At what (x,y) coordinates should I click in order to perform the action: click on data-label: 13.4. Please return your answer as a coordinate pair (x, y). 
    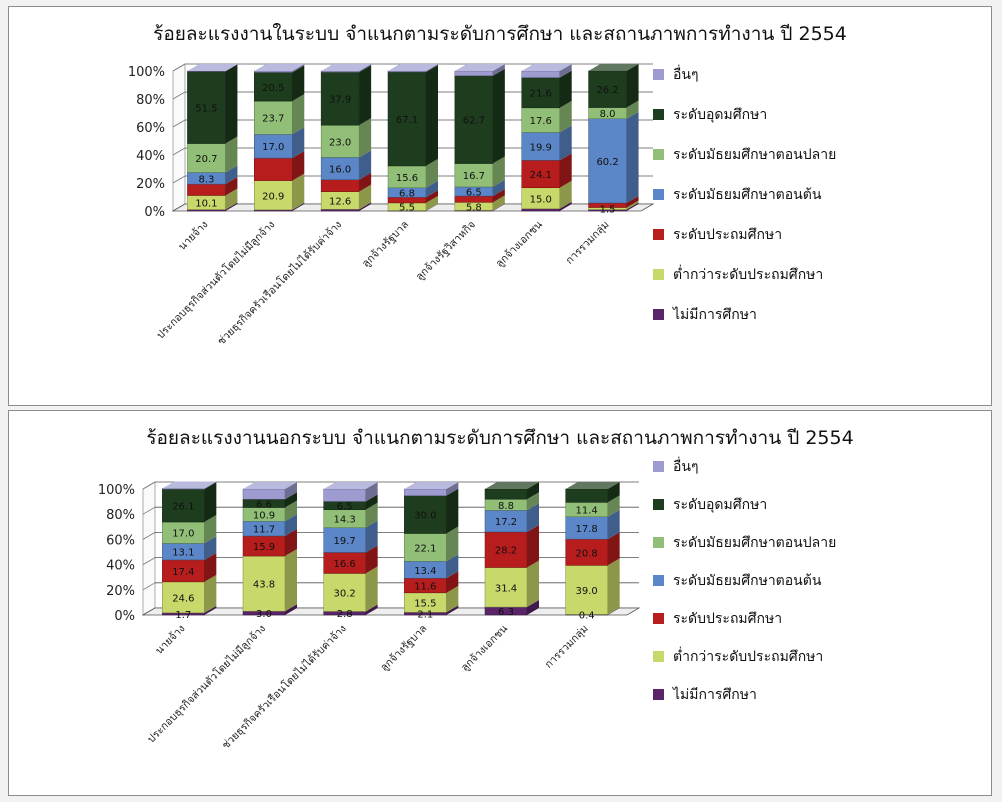
    Looking at the image, I should click on (425, 571).